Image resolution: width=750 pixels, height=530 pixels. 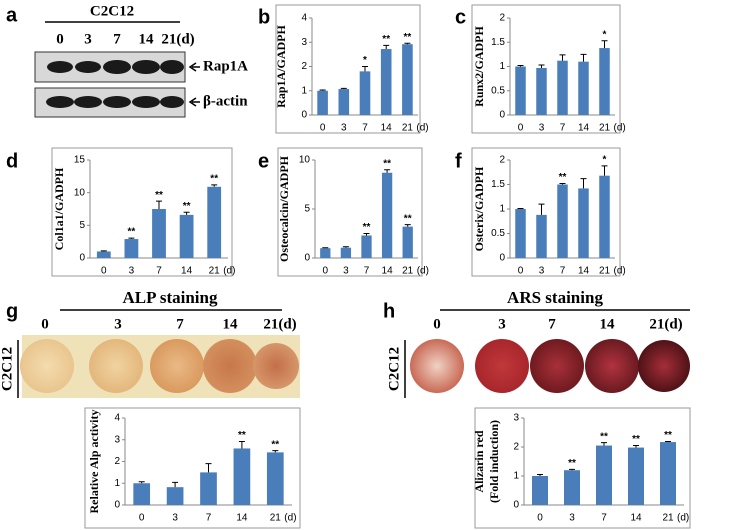 What do you see at coordinates (458, 161) in the screenshot?
I see `panel-label: f` at bounding box center [458, 161].